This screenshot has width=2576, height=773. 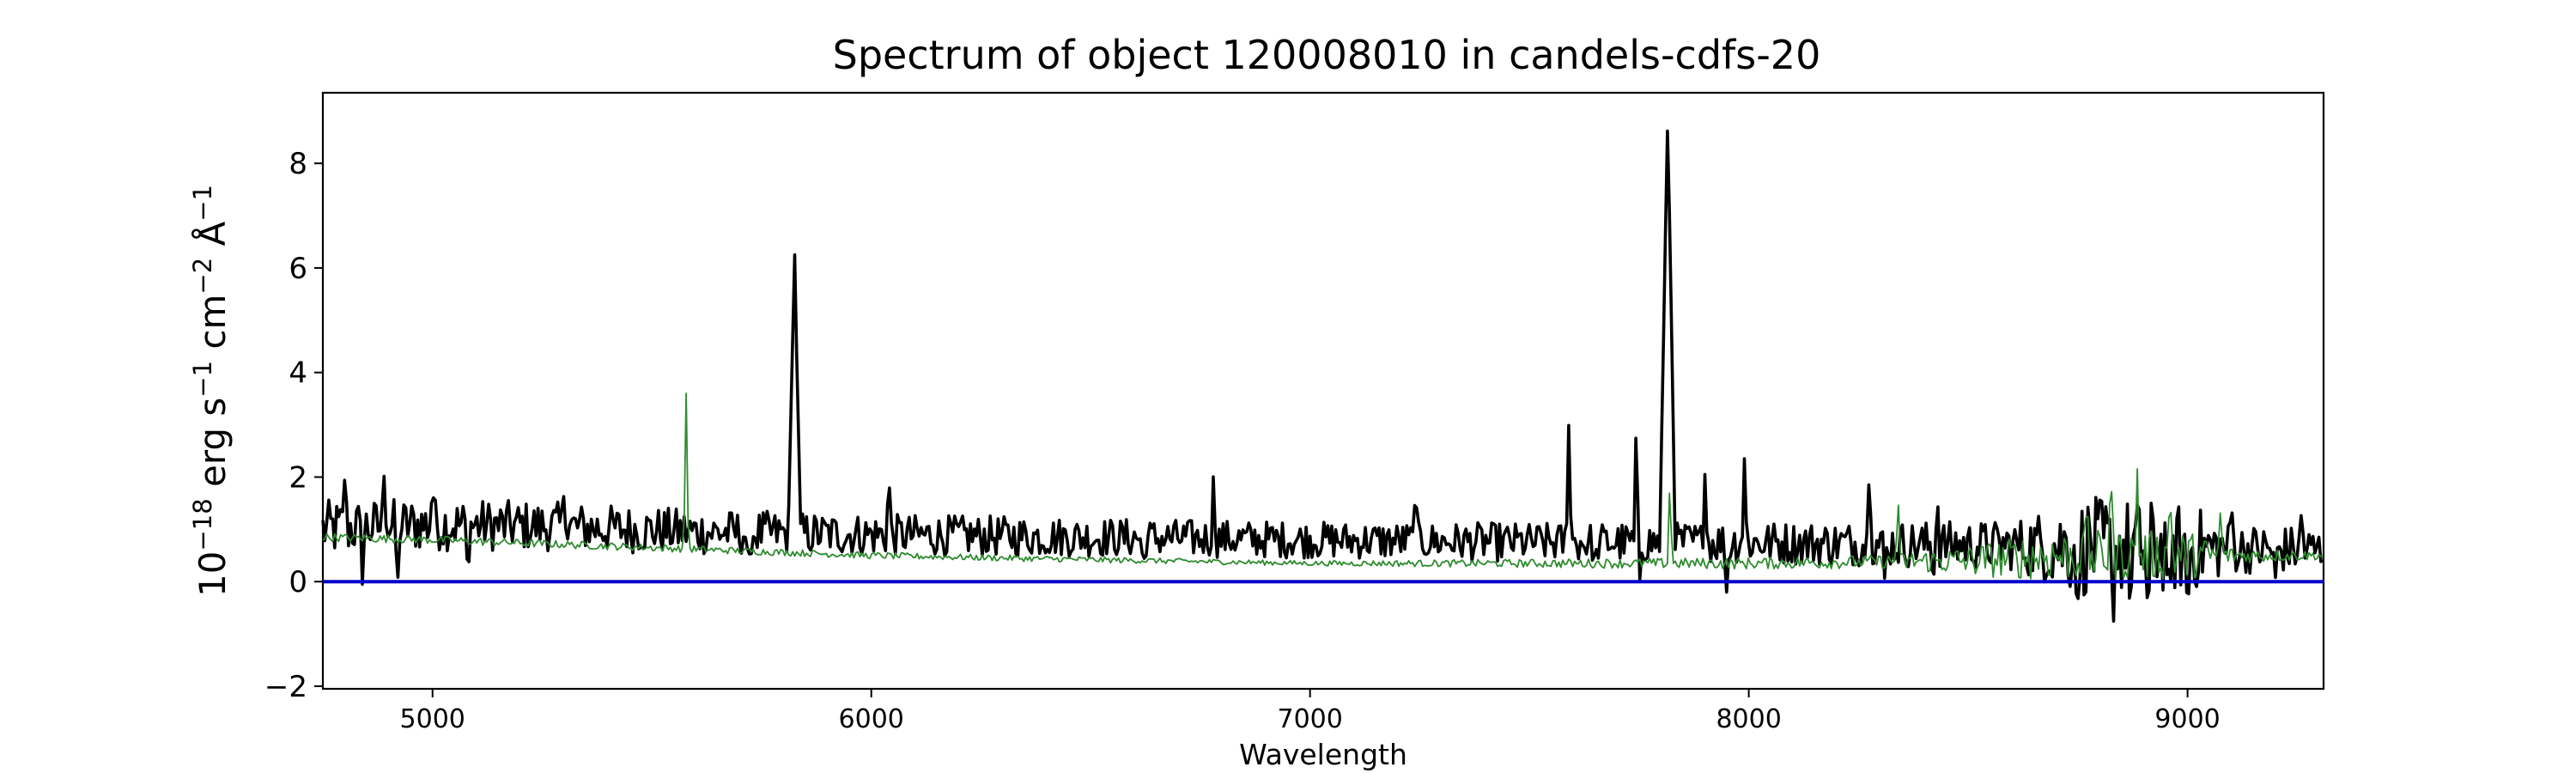 I want to click on y-axis-label: 10−18 erg s−1 cm−2 Å−1, so click(x=211, y=391).